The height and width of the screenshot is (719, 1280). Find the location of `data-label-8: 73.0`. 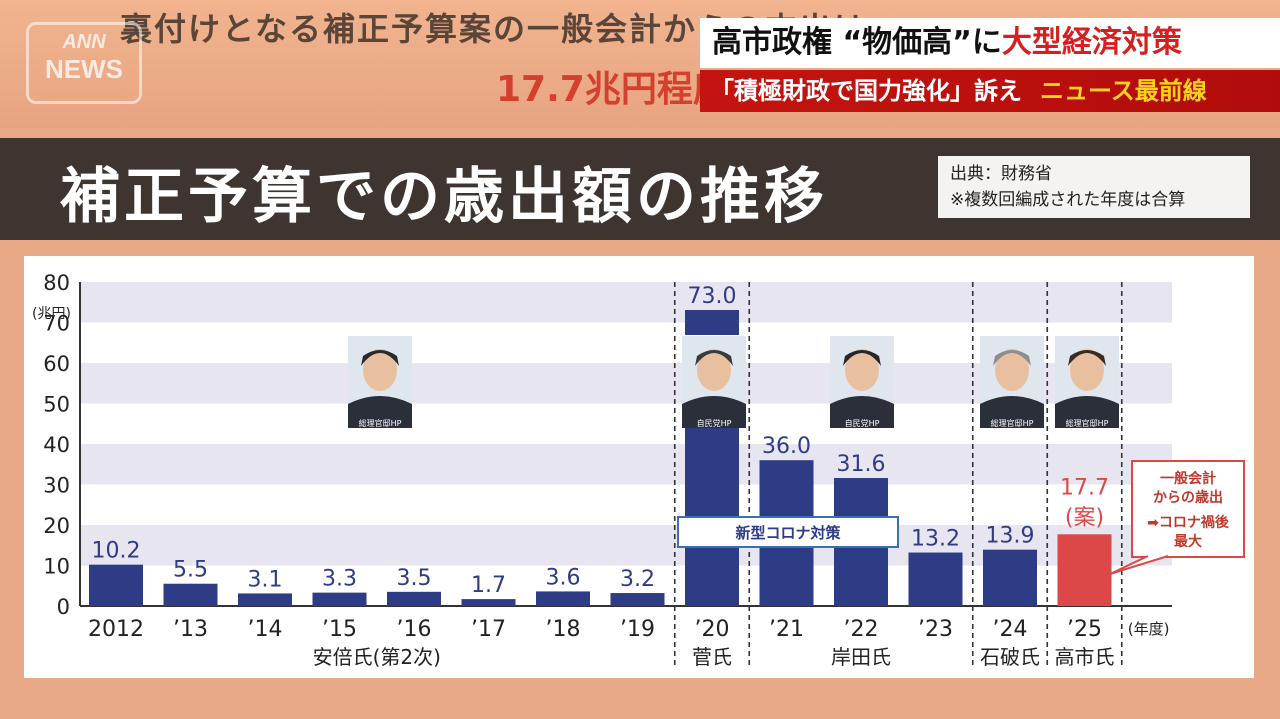

data-label-8: 73.0 is located at coordinates (712, 296).